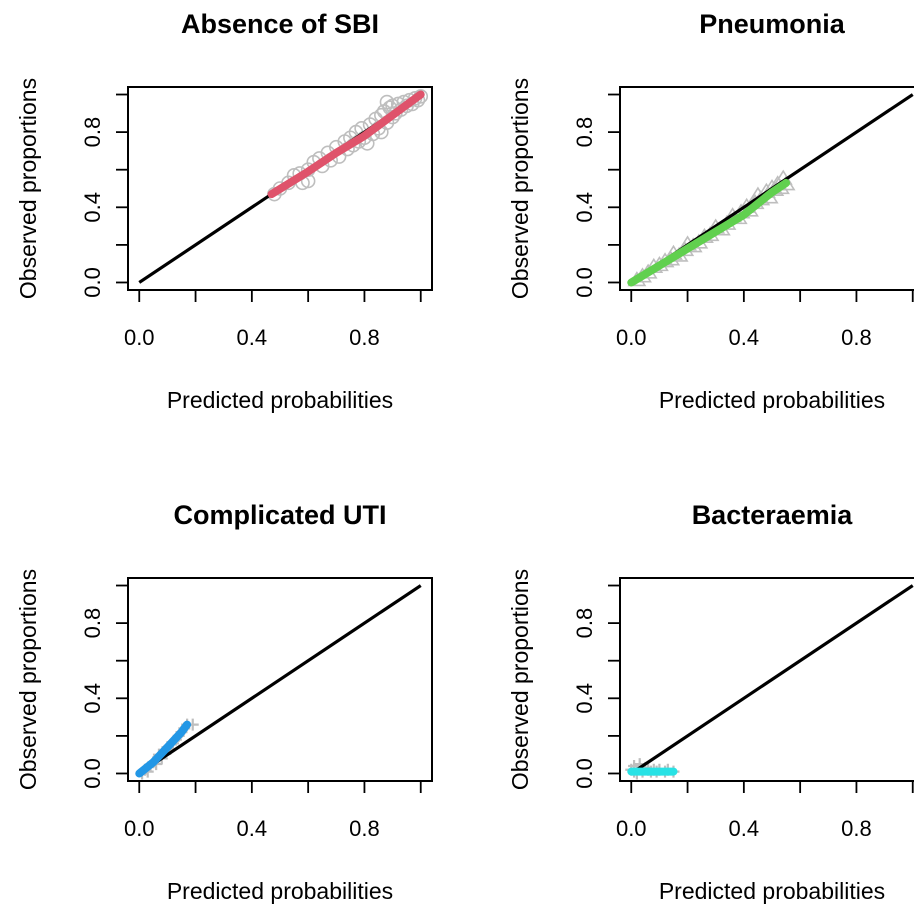 Image resolution: width=914 pixels, height=906 pixels. Describe the element at coordinates (773, 515) in the screenshot. I see `chart-title: Bacteraemia` at that location.